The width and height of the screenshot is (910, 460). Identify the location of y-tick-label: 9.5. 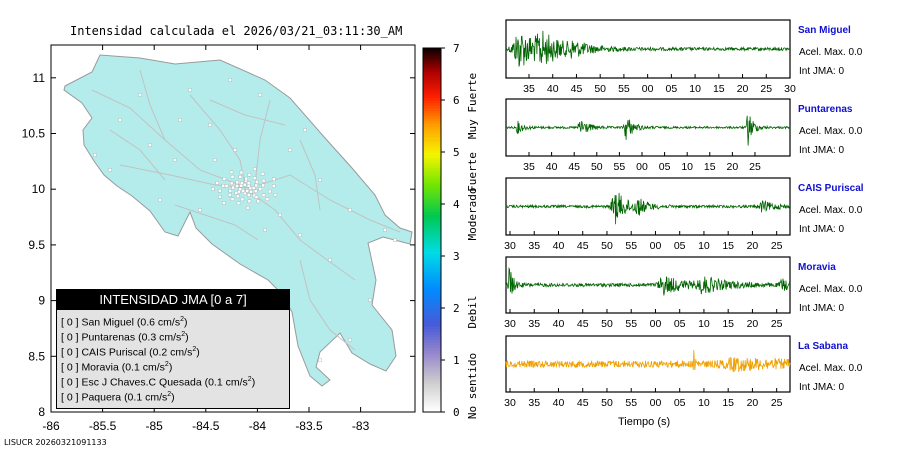
(36, 245).